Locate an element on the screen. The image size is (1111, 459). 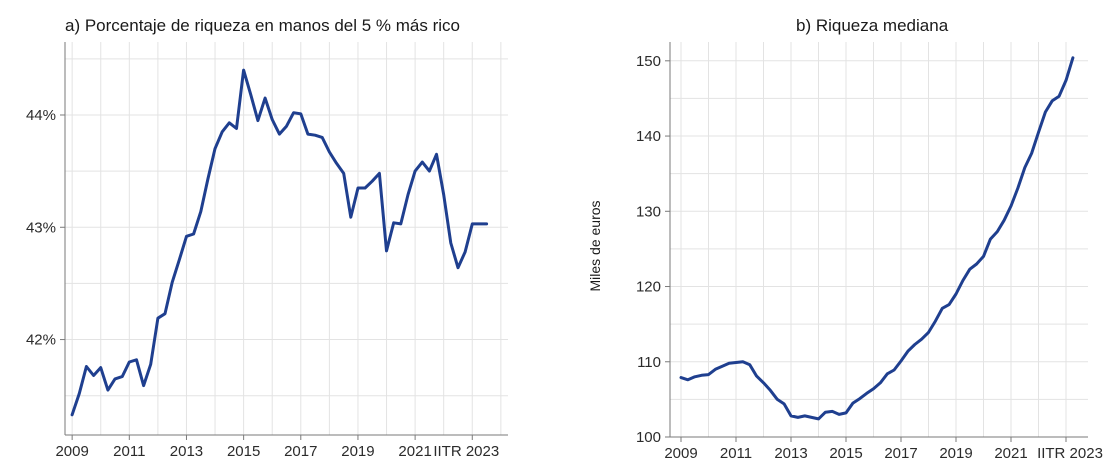
y-tick-label: 150 is located at coordinates (648, 61).